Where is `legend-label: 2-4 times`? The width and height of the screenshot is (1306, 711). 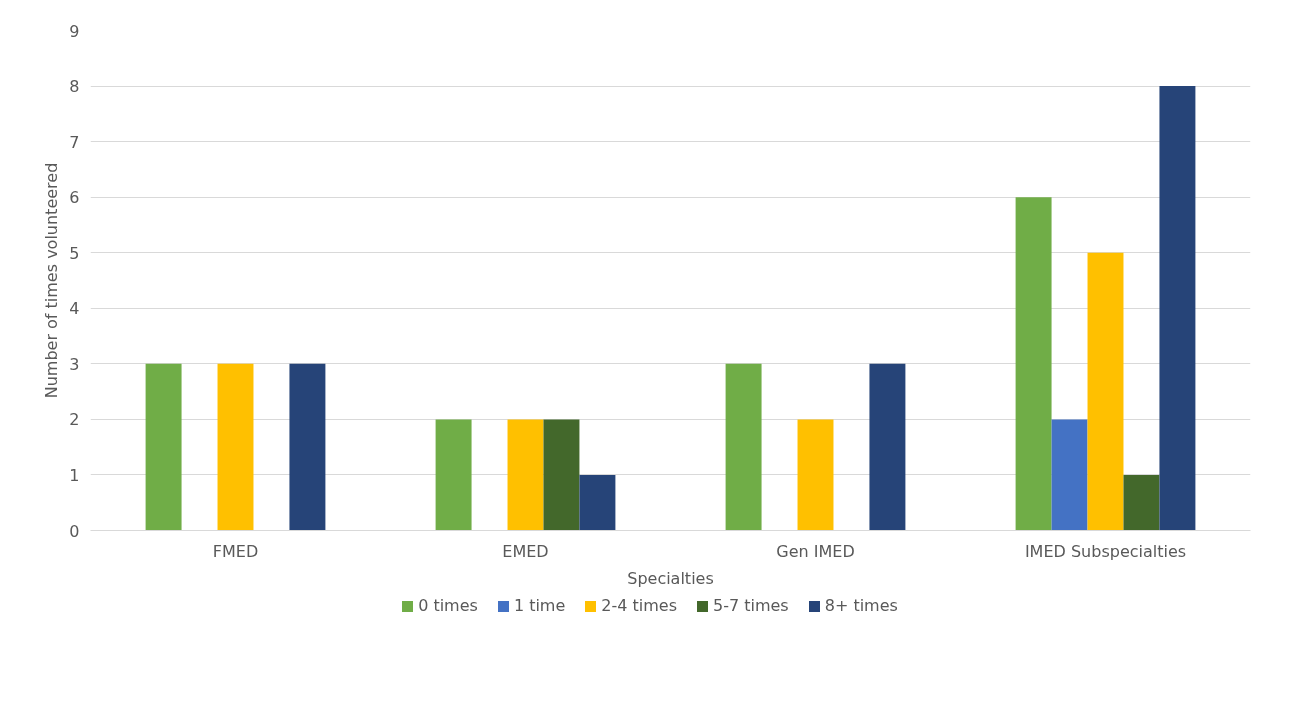
legend-label: 2-4 times is located at coordinates (639, 606).